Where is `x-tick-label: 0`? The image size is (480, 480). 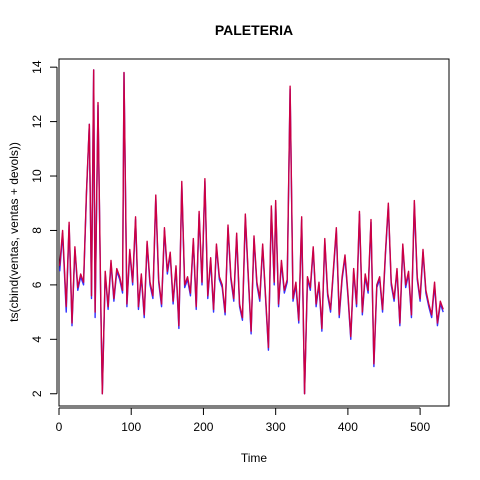 x-tick-label: 0 is located at coordinates (59, 427).